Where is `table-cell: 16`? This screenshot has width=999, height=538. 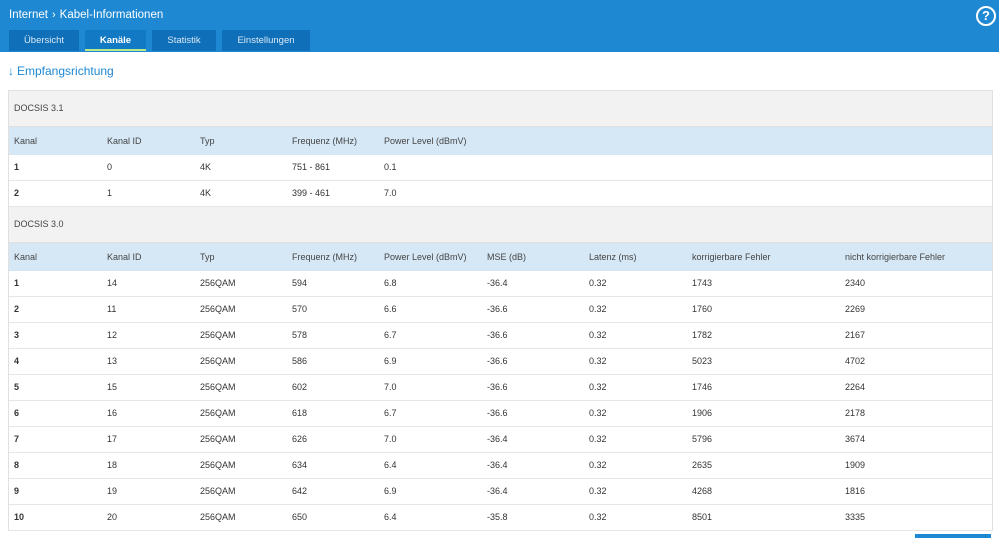
table-cell: 16 is located at coordinates (112, 413).